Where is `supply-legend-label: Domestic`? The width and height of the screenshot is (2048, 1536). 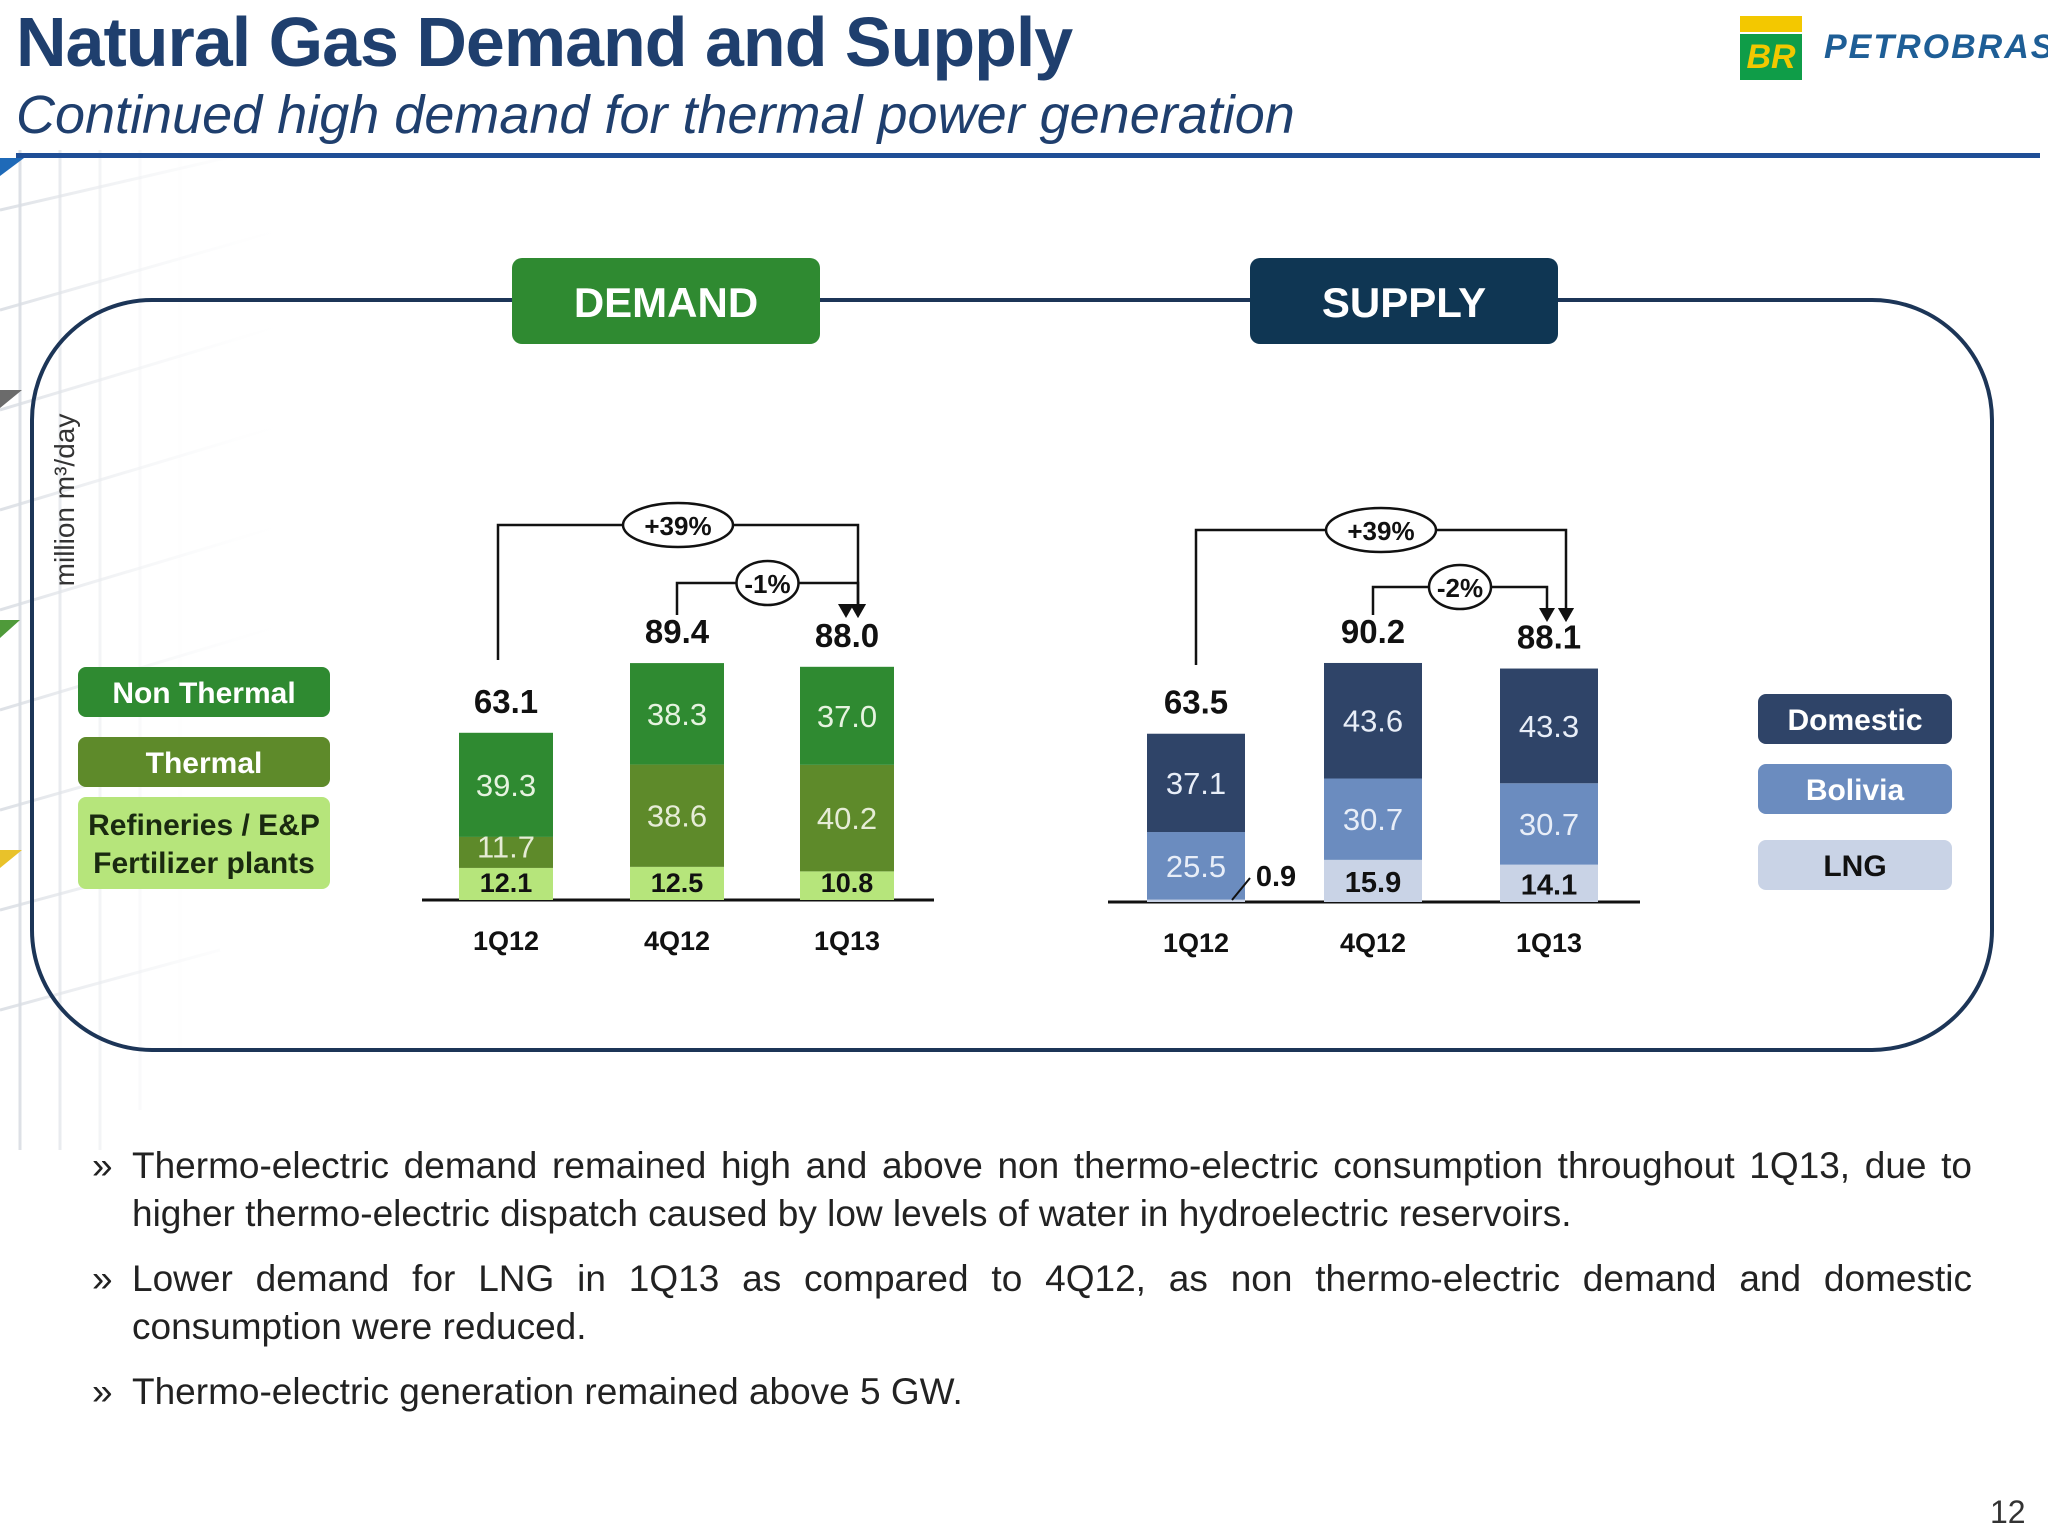
supply-legend-label: Domestic is located at coordinates (1854, 720).